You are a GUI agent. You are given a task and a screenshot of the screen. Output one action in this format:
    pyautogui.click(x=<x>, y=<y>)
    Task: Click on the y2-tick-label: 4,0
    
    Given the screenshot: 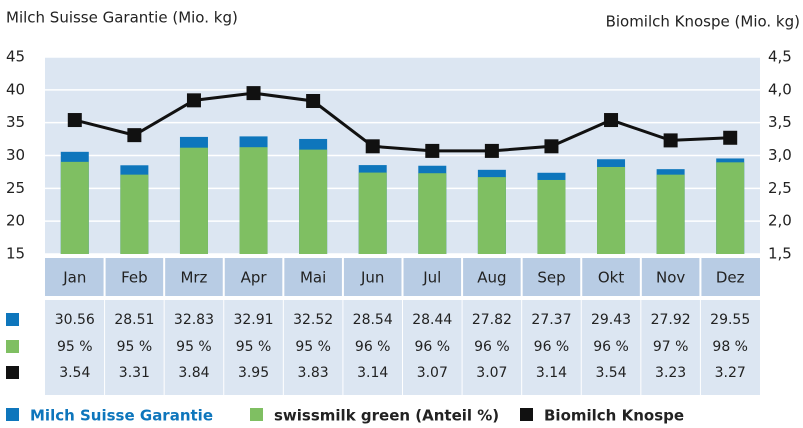 What is the action you would take?
    pyautogui.click(x=780, y=89)
    